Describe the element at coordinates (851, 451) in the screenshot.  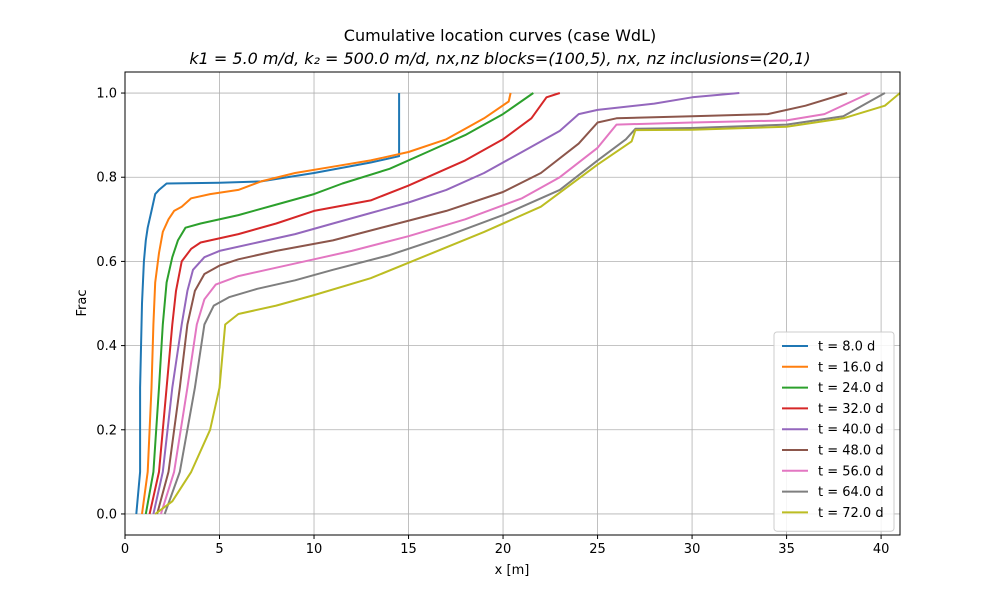
I see `legend-label: t = 48.0 d` at that location.